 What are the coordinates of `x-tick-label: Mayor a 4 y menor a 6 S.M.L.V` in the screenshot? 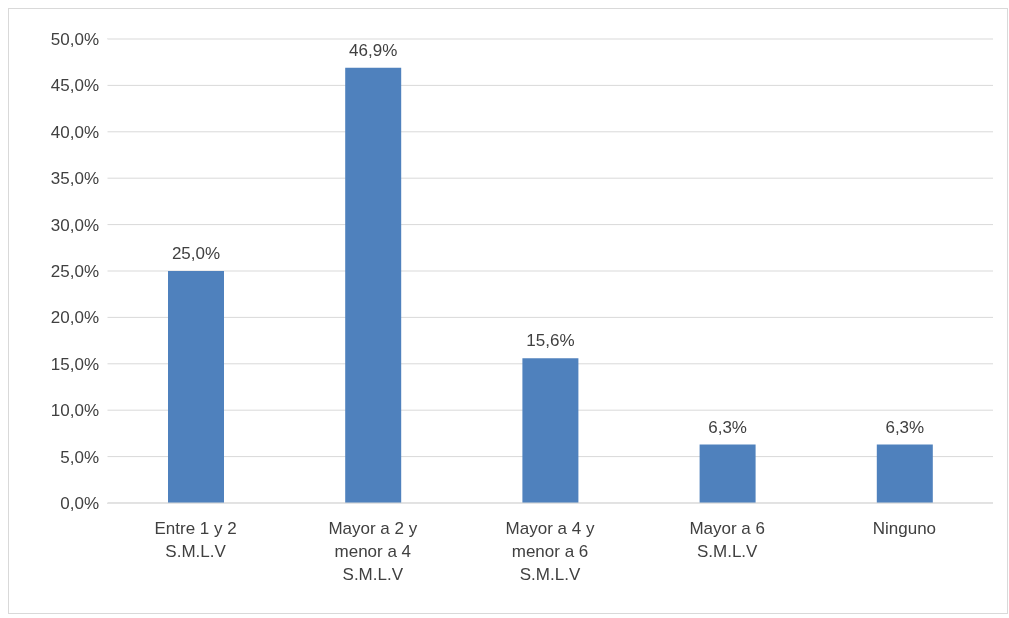 It's located at (550, 552).